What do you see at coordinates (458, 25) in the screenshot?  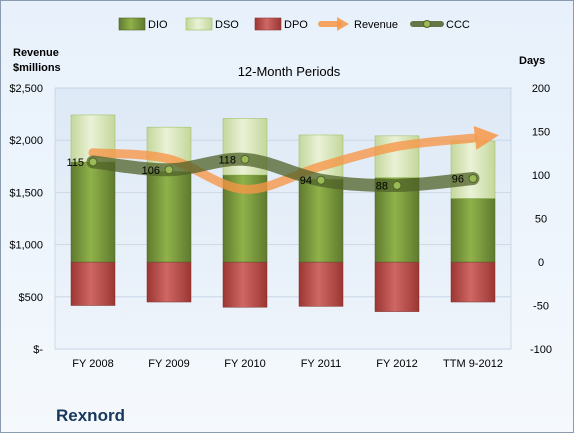 I see `legend-label-ccc: CCC` at bounding box center [458, 25].